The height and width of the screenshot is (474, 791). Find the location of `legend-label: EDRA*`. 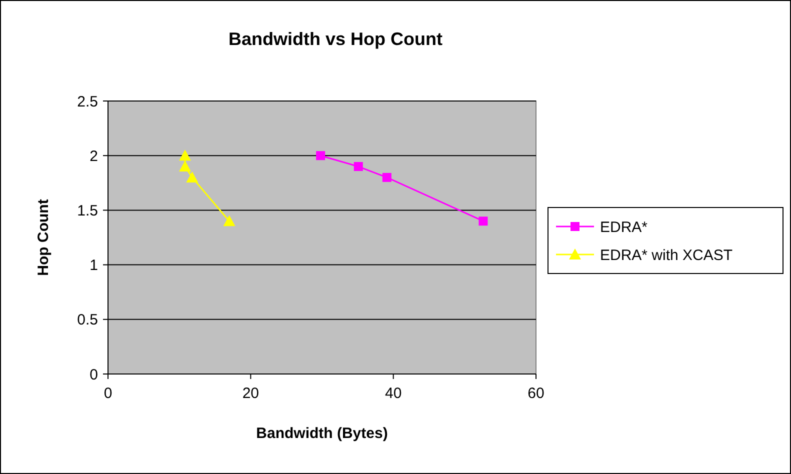

legend-label: EDRA* is located at coordinates (624, 227).